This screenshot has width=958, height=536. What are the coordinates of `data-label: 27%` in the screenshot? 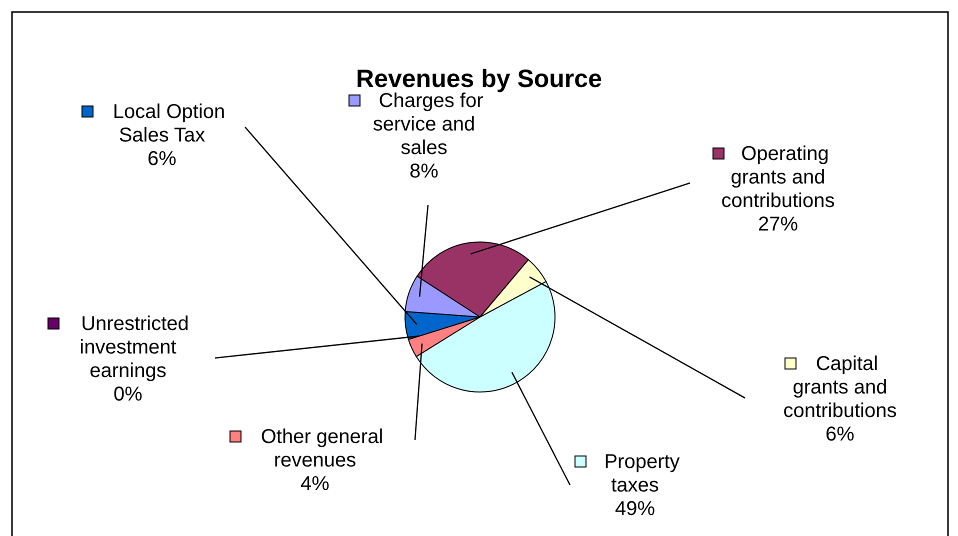 It's located at (778, 225).